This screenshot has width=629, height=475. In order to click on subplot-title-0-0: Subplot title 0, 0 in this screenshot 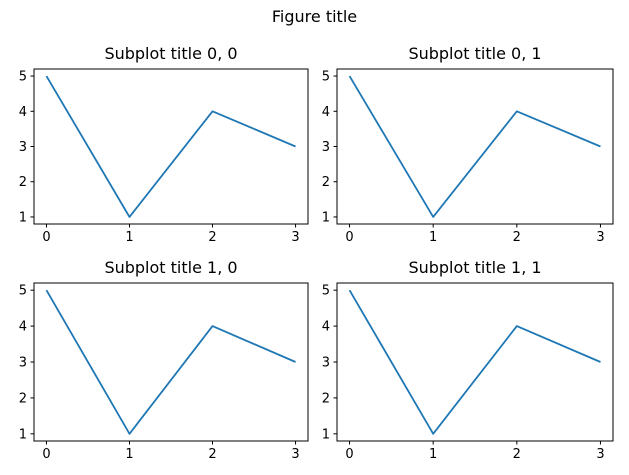, I will do `click(171, 53)`.